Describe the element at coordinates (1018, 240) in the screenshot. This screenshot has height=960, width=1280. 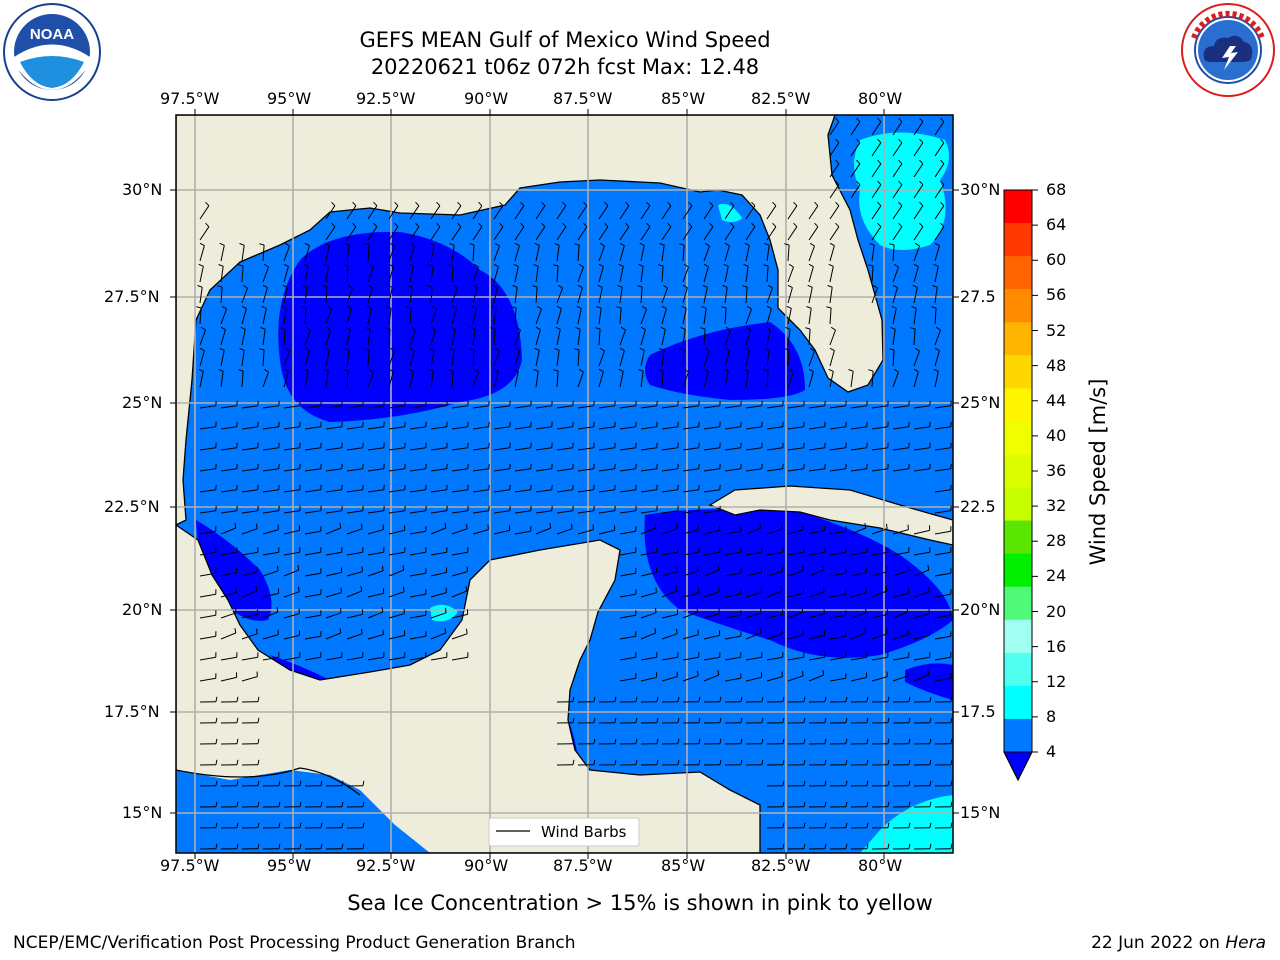
I see `colorbar-segment` at that location.